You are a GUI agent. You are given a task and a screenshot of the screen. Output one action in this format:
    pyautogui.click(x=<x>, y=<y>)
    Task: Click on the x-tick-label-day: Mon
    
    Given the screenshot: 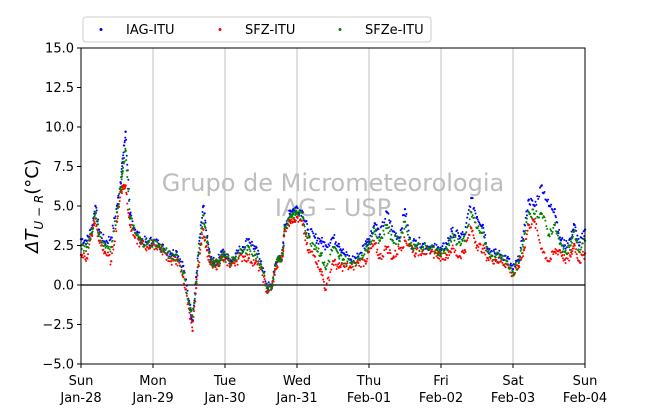 What is the action you would take?
    pyautogui.click(x=152, y=381)
    